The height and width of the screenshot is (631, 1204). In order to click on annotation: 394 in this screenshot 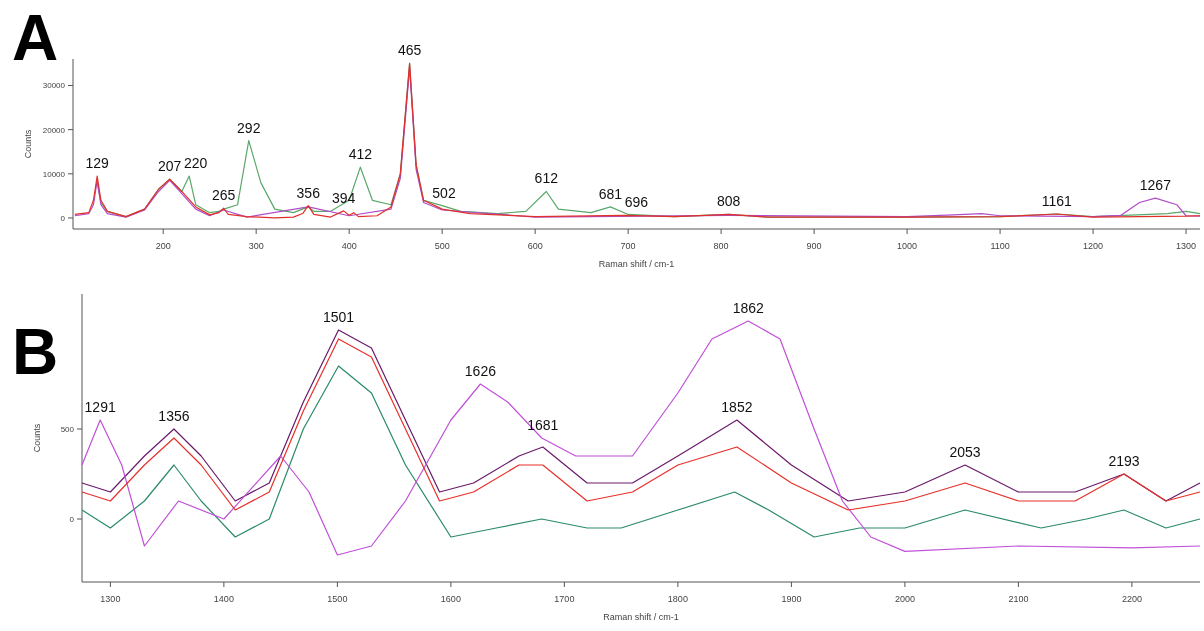, I will do `click(343, 197)`.